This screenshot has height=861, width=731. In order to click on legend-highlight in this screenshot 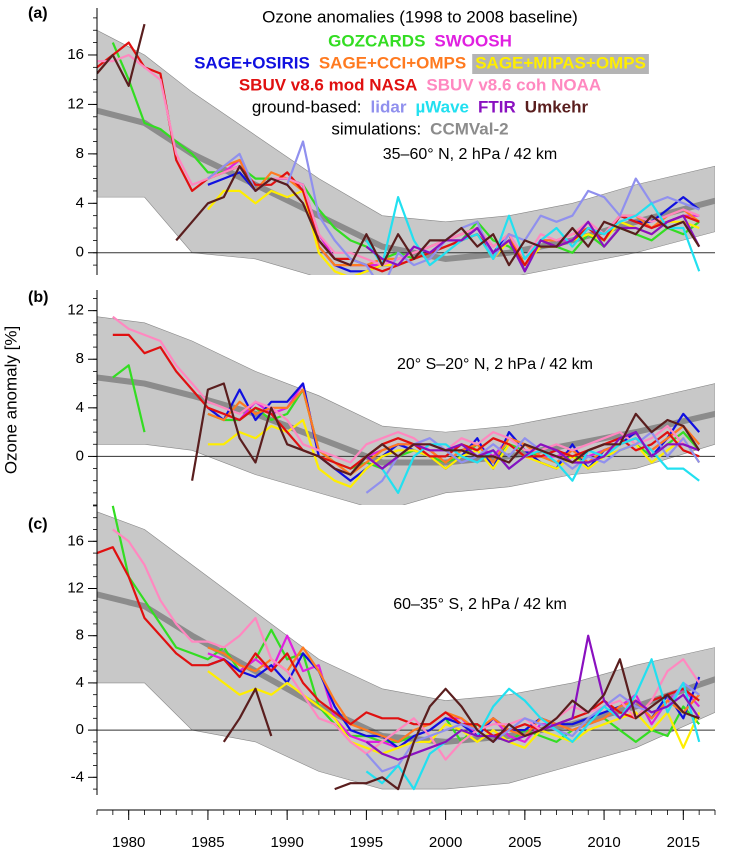, I will do `click(560, 64)`.